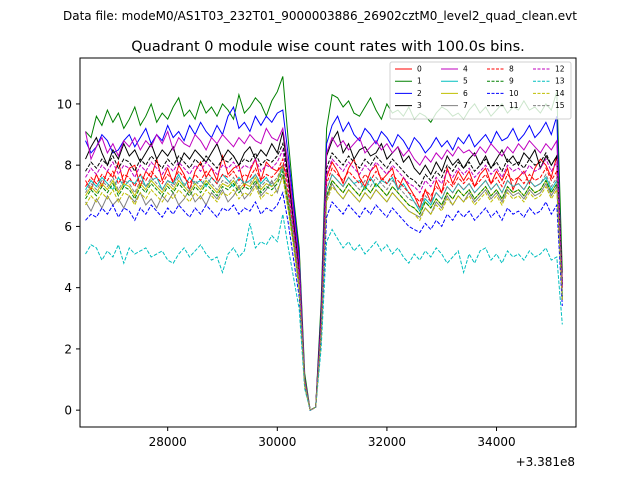 This screenshot has height=480, width=640. What do you see at coordinates (545, 462) in the screenshot?
I see `x-offset-label: +3.381e8` at bounding box center [545, 462].